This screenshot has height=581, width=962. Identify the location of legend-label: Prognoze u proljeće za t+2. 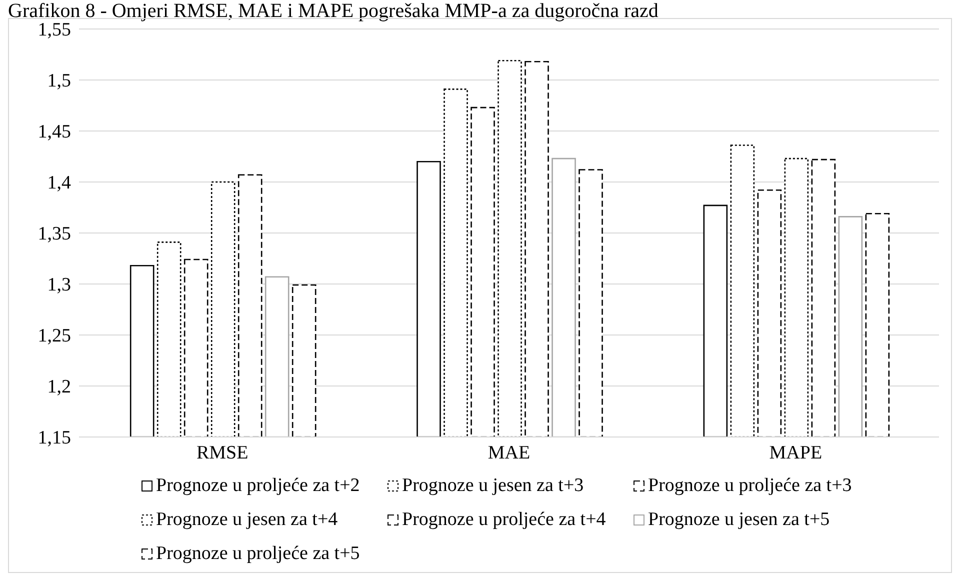
(258, 486).